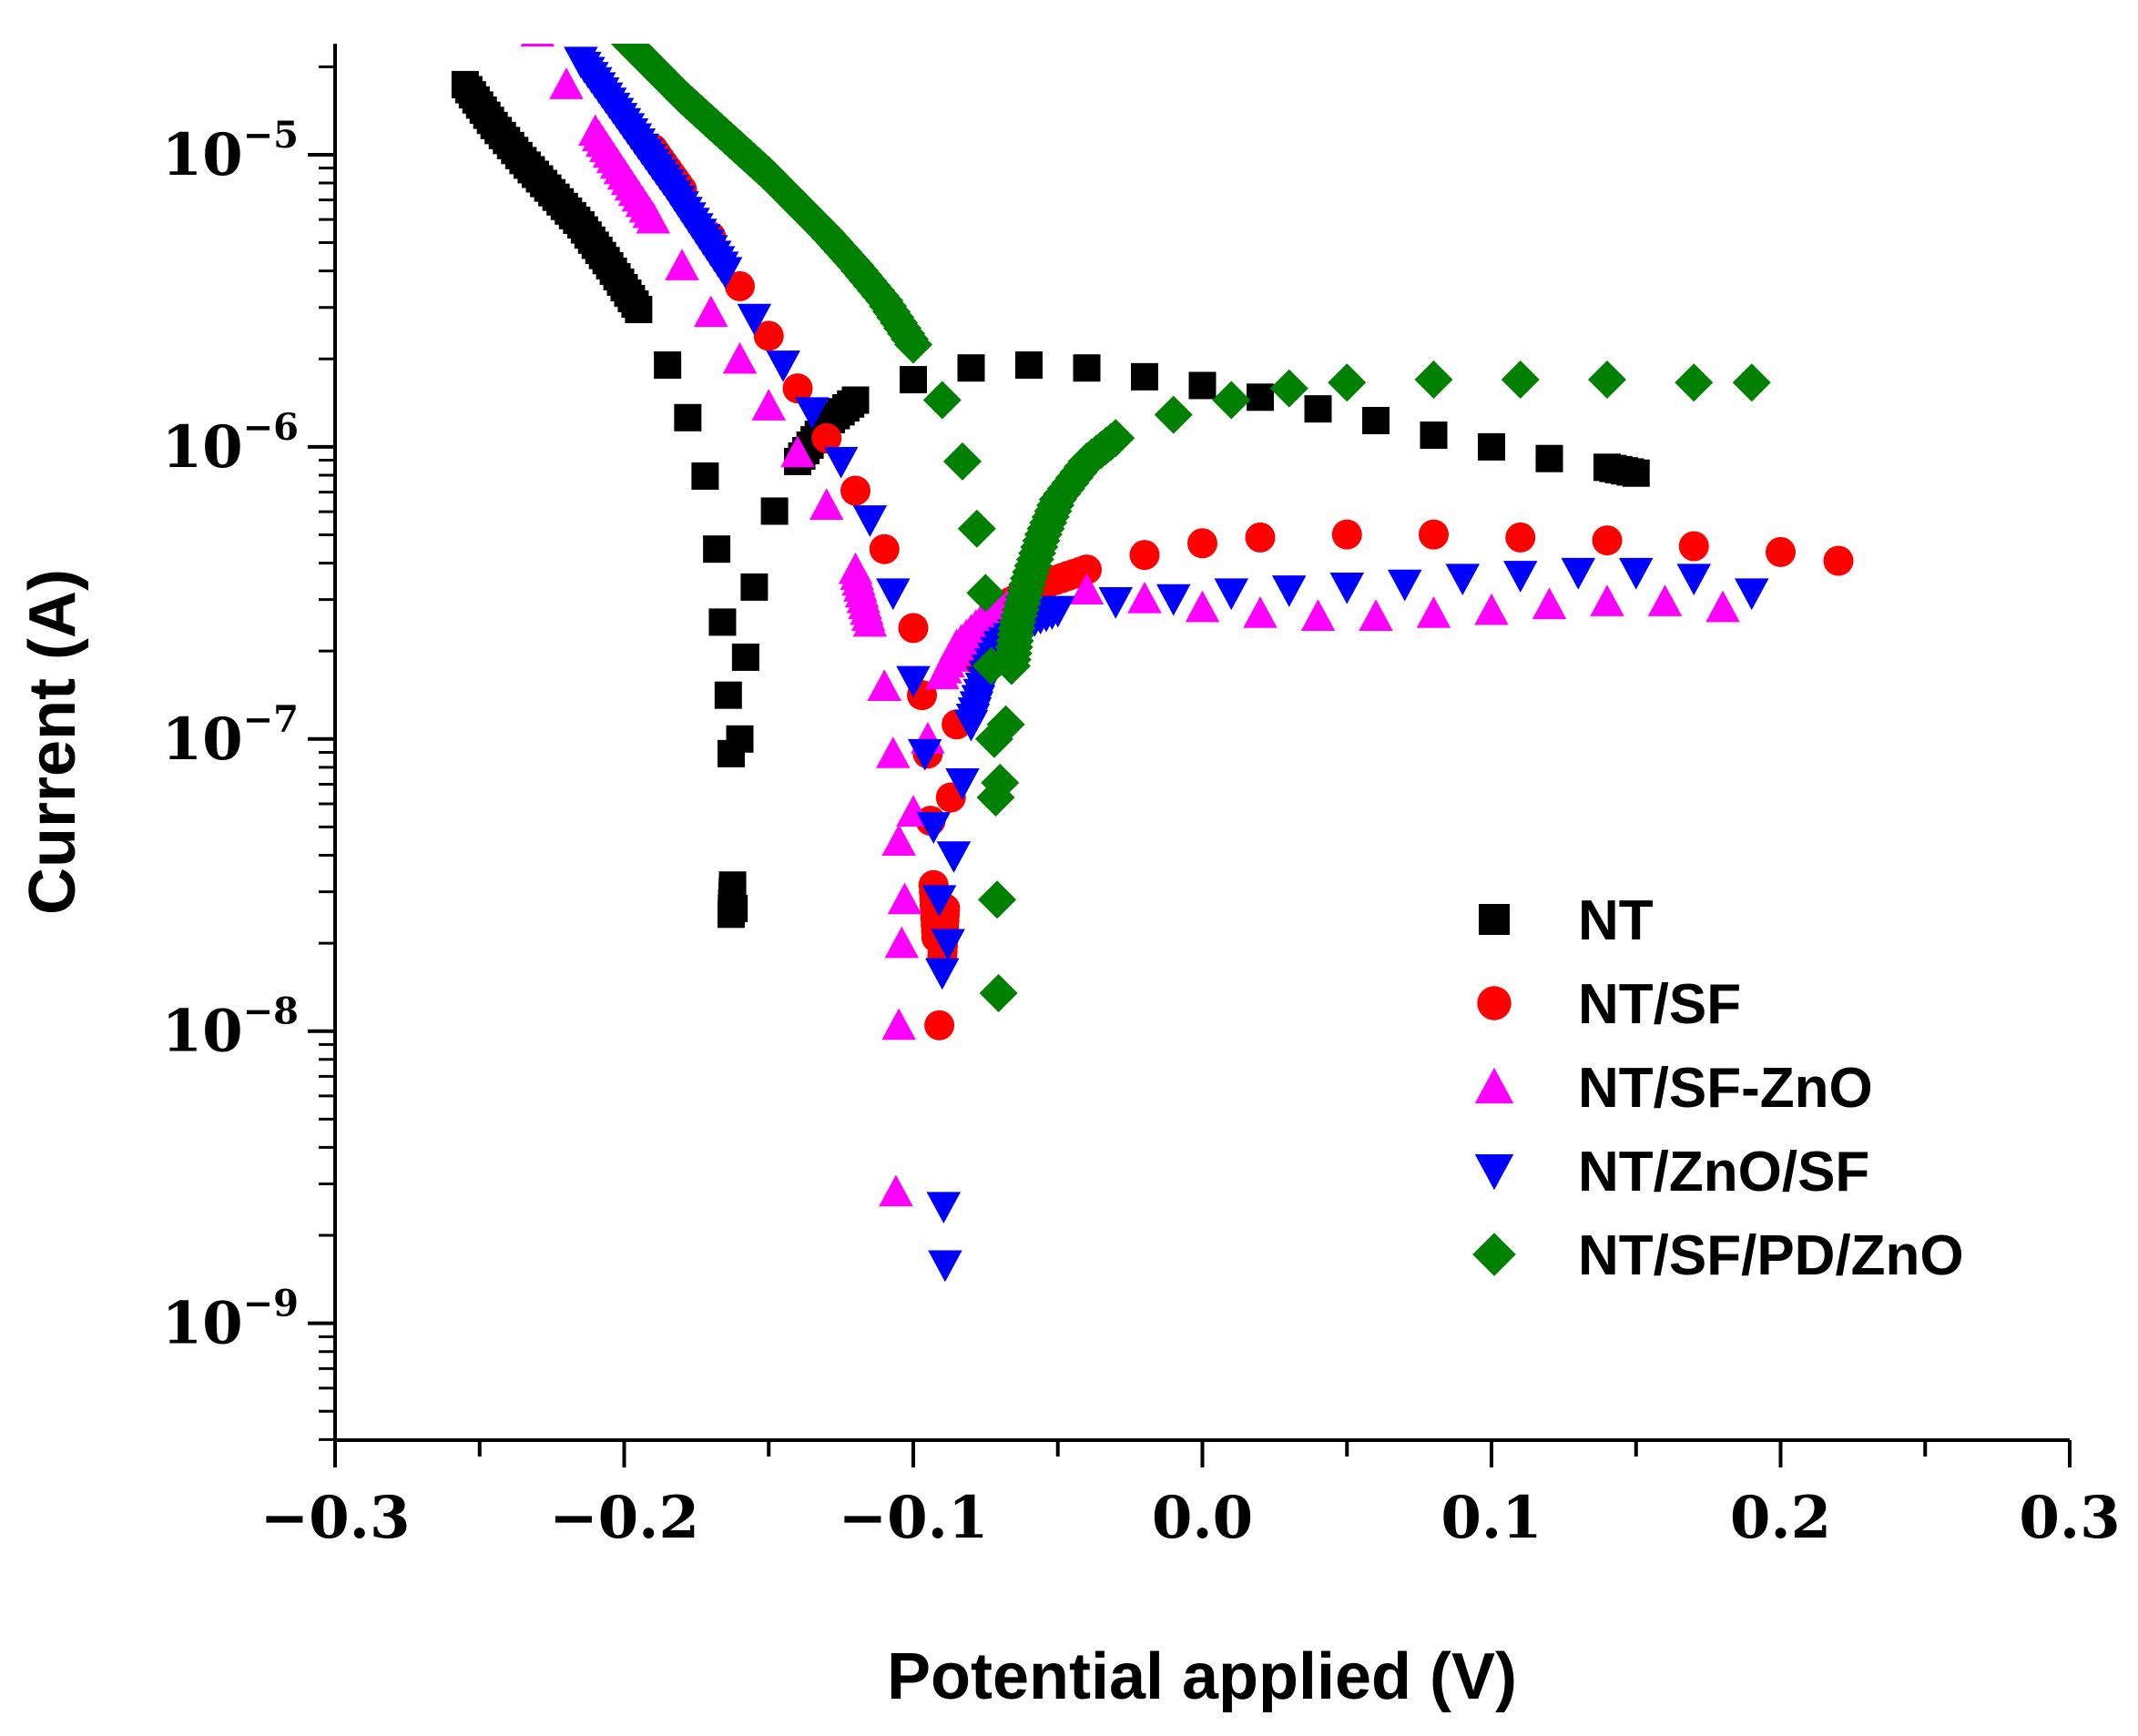 Image resolution: width=2138 pixels, height=1736 pixels. I want to click on legend: NT NT/SF NT/SF-ZnO NT/ZnO/SF NT/SF/PD/ZnO, so click(1718, 1088).